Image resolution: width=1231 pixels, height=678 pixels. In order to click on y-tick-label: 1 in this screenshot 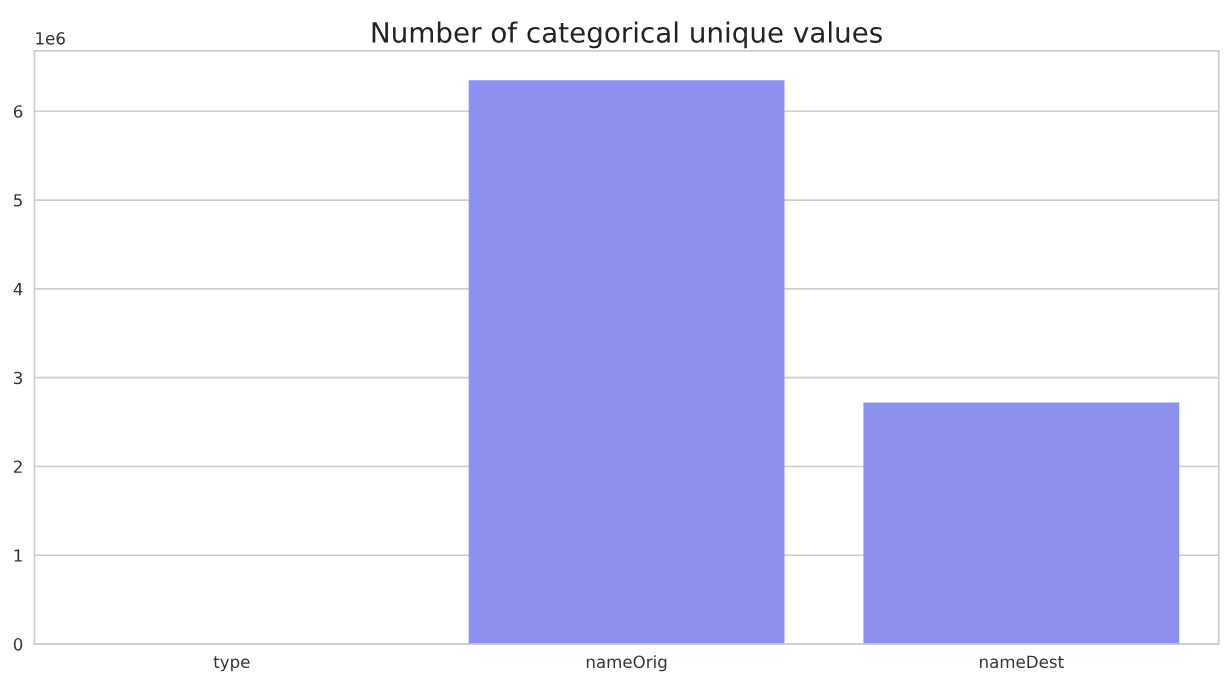, I will do `click(18, 555)`.